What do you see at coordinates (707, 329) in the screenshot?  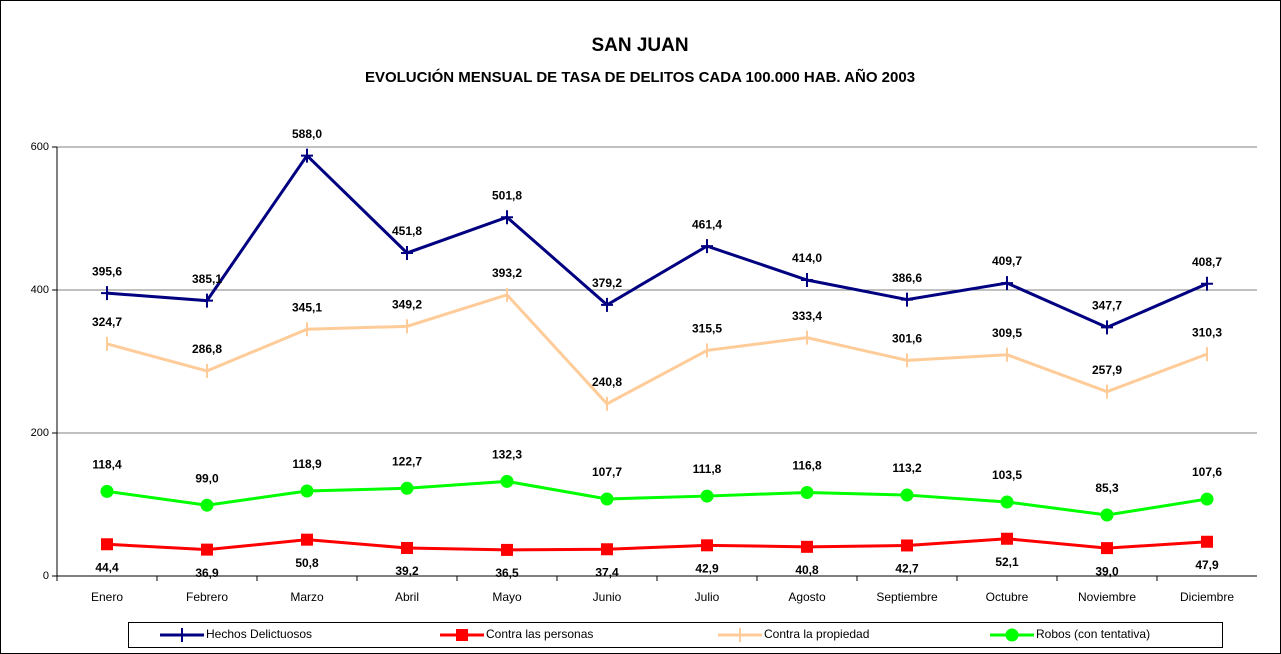 I see `data-label: 315,5` at bounding box center [707, 329].